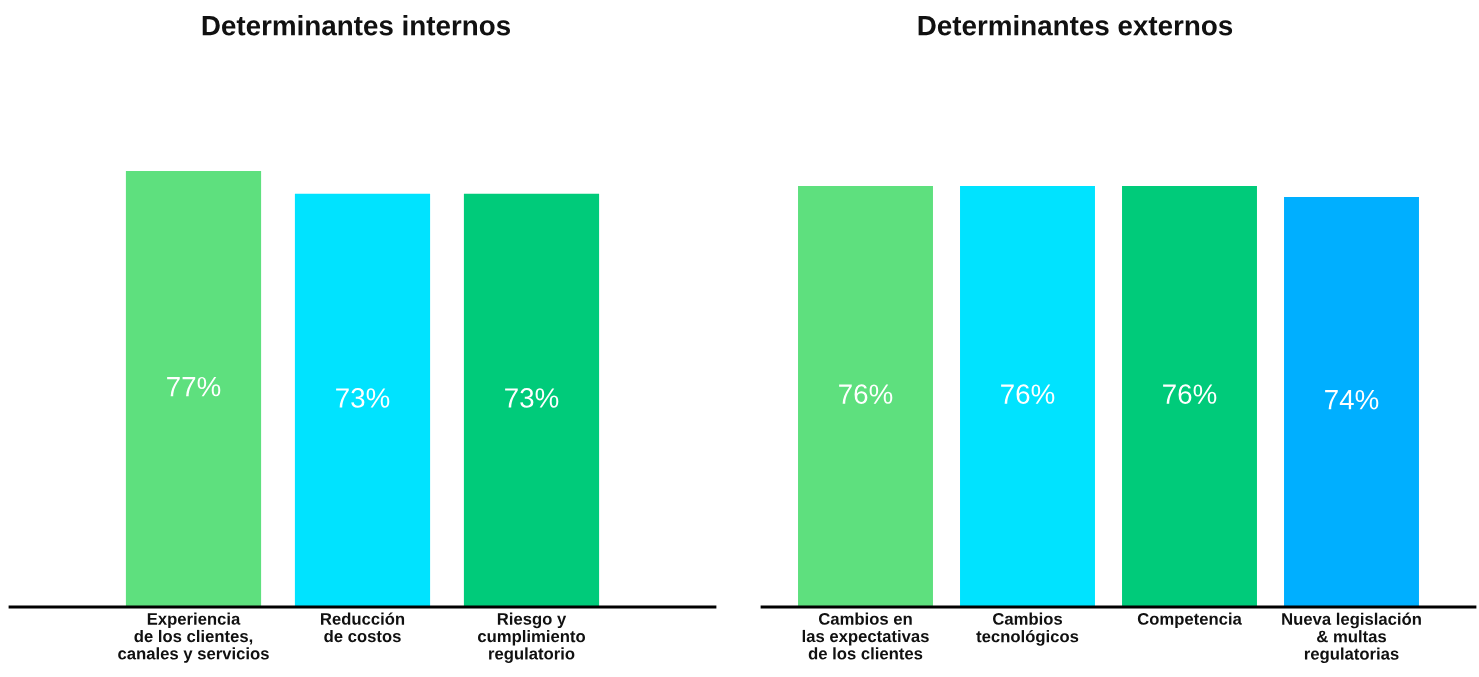  I want to click on chart-title: Determinantes externos, so click(1075, 25).